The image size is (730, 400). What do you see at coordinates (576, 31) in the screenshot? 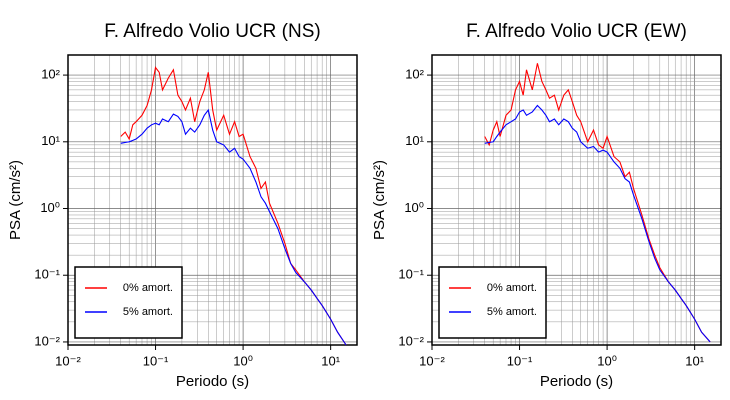
I see `chart-title: F. Alfredo Volio UCR (EW)` at bounding box center [576, 31].